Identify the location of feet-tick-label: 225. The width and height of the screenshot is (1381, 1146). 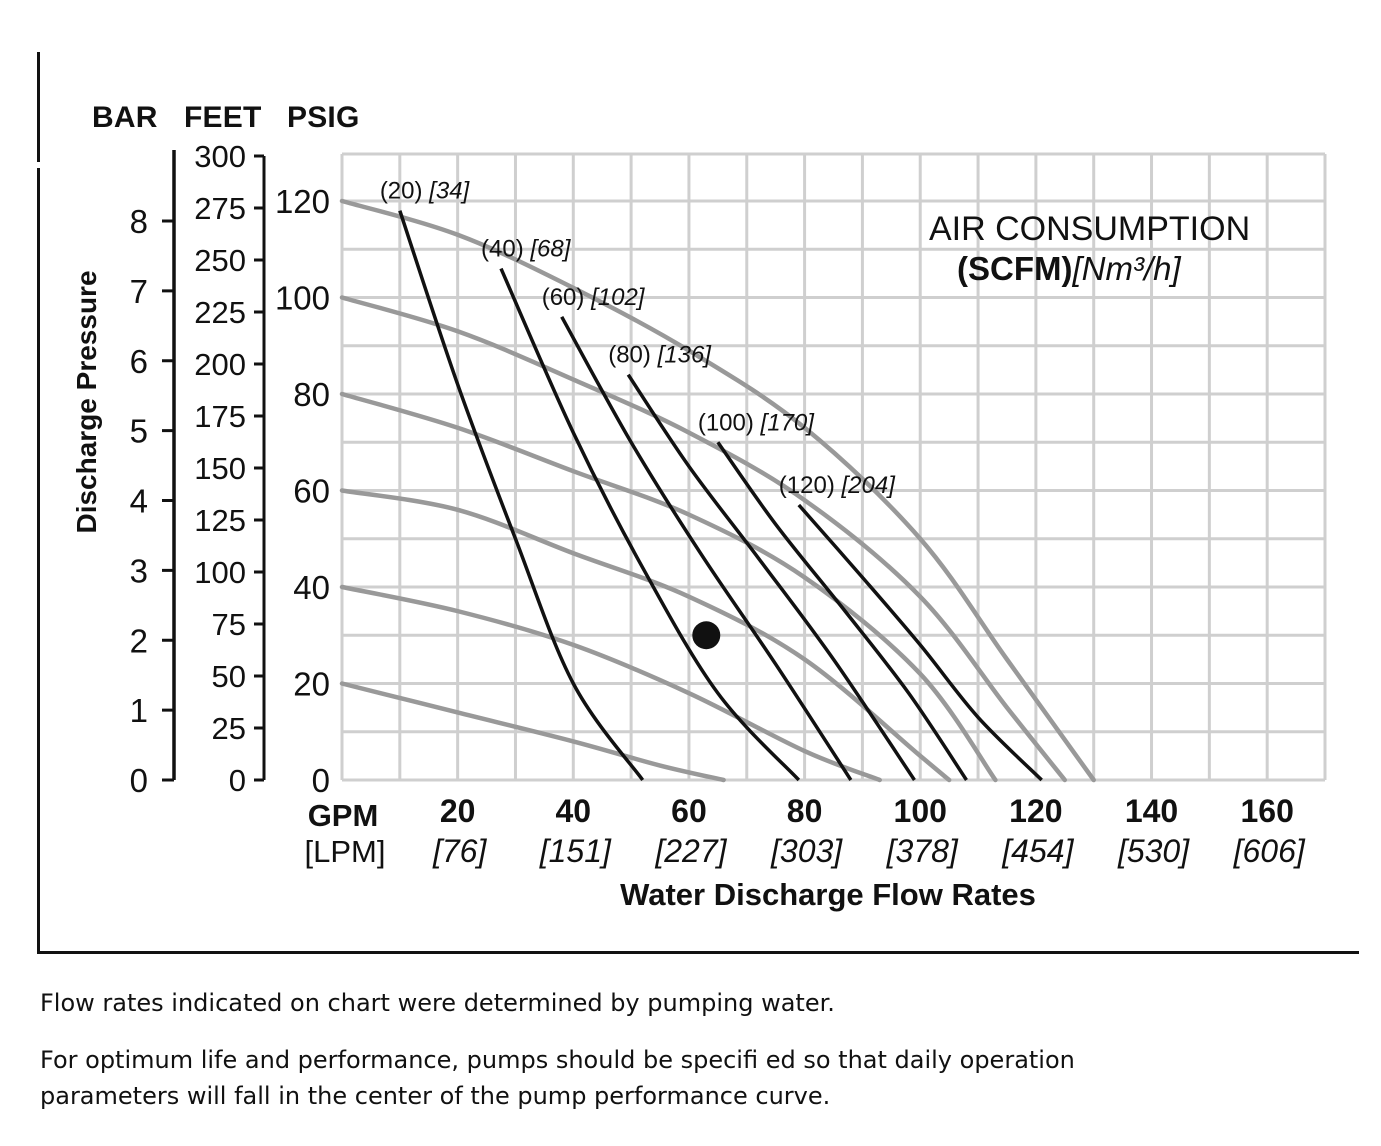
(220, 312).